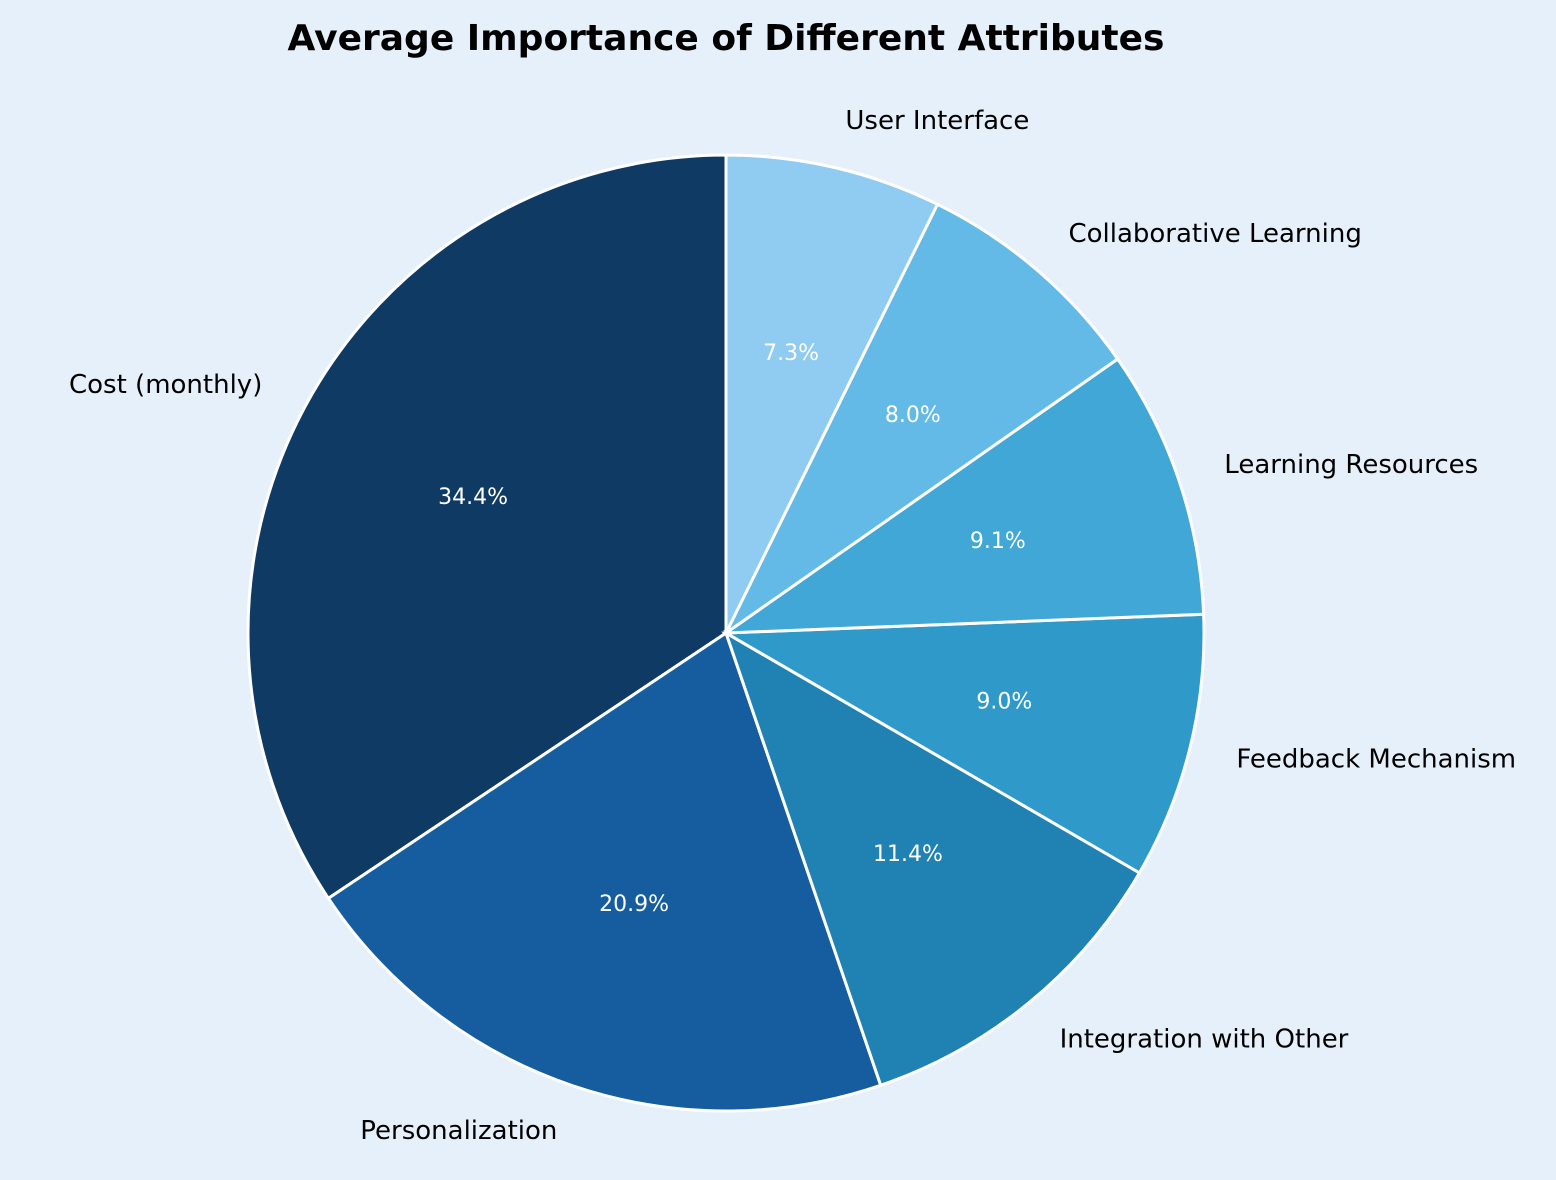 The image size is (1556, 1180). I want to click on slice-percent-label: 9.0%, so click(1004, 702).